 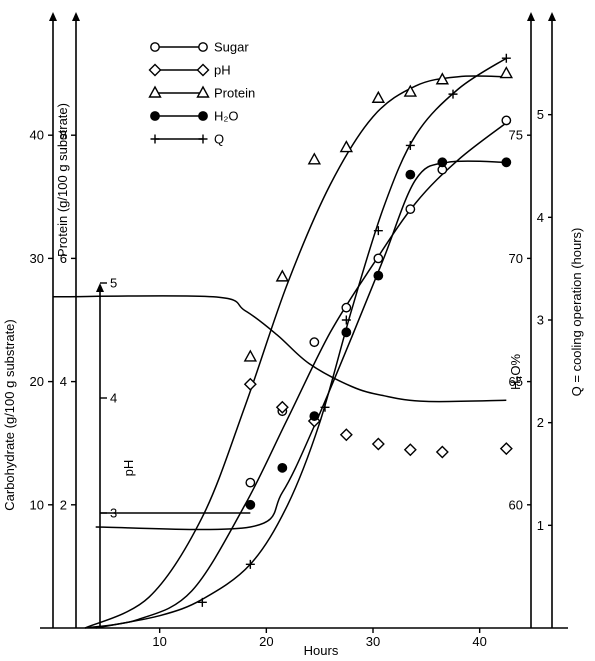 I want to click on legend-label-h-o: H₂O, so click(x=226, y=116).